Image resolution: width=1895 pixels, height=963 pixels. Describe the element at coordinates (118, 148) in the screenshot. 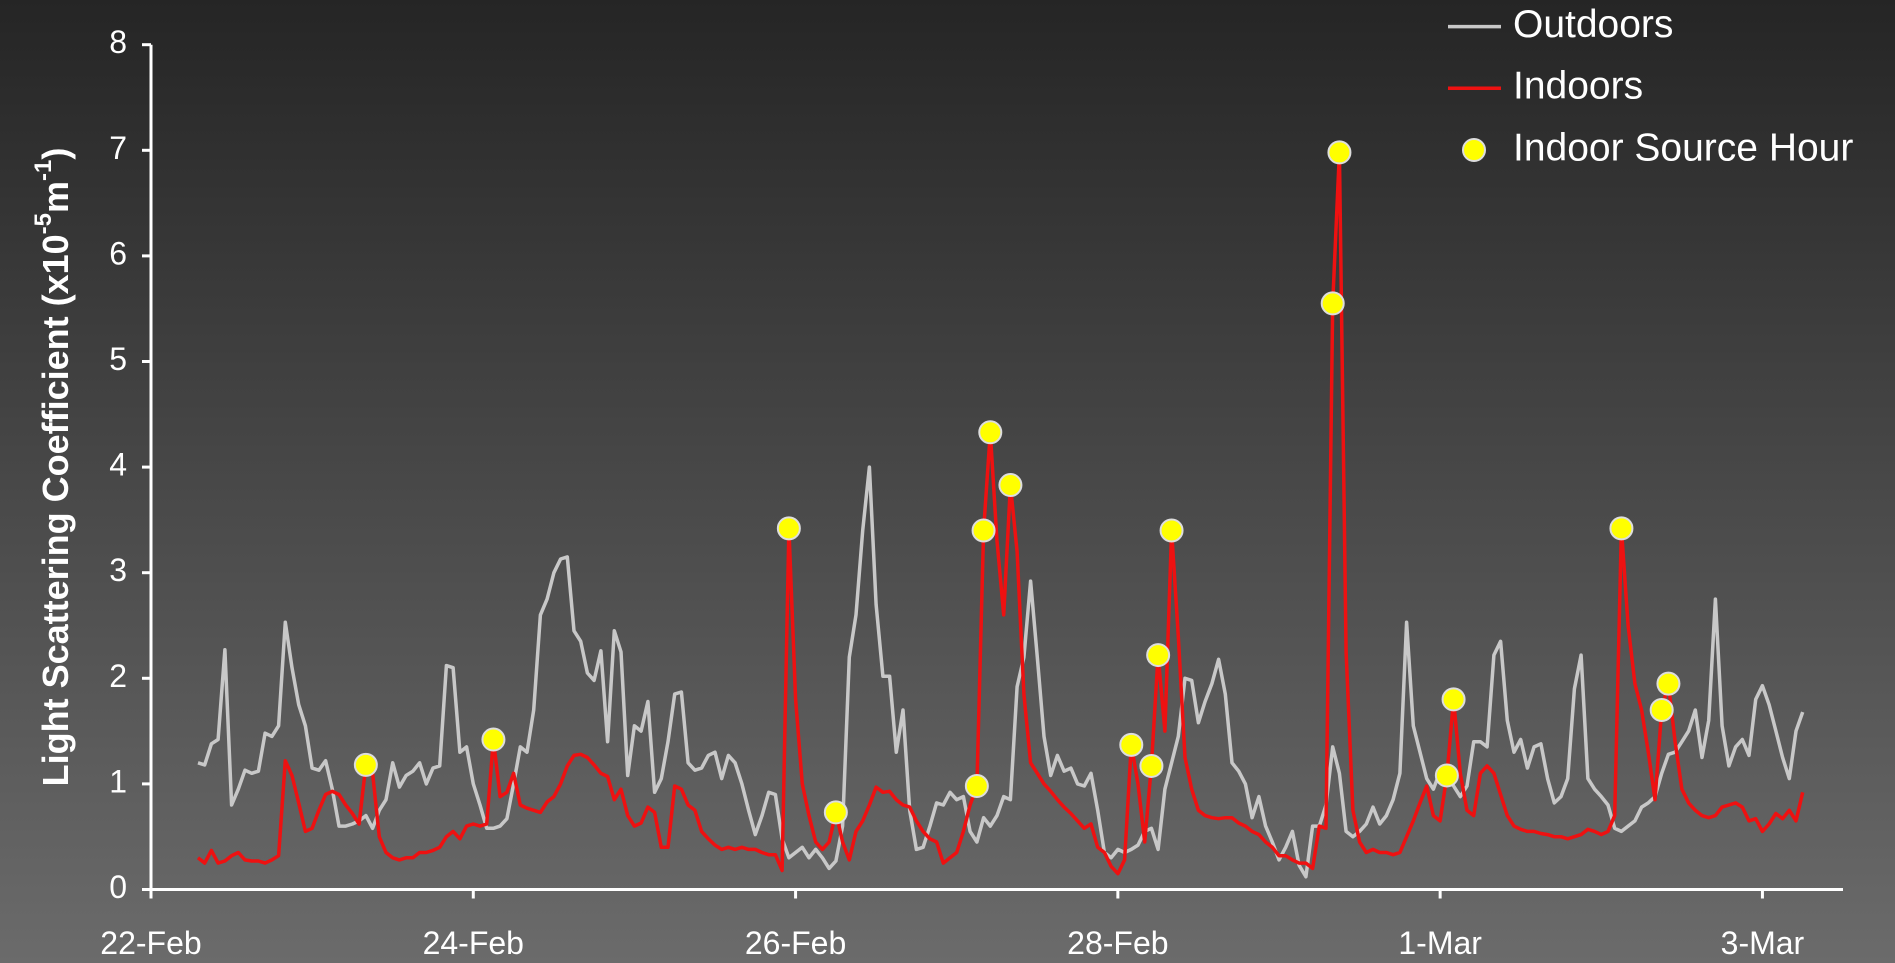

I see `y-tick-label: 7` at that location.